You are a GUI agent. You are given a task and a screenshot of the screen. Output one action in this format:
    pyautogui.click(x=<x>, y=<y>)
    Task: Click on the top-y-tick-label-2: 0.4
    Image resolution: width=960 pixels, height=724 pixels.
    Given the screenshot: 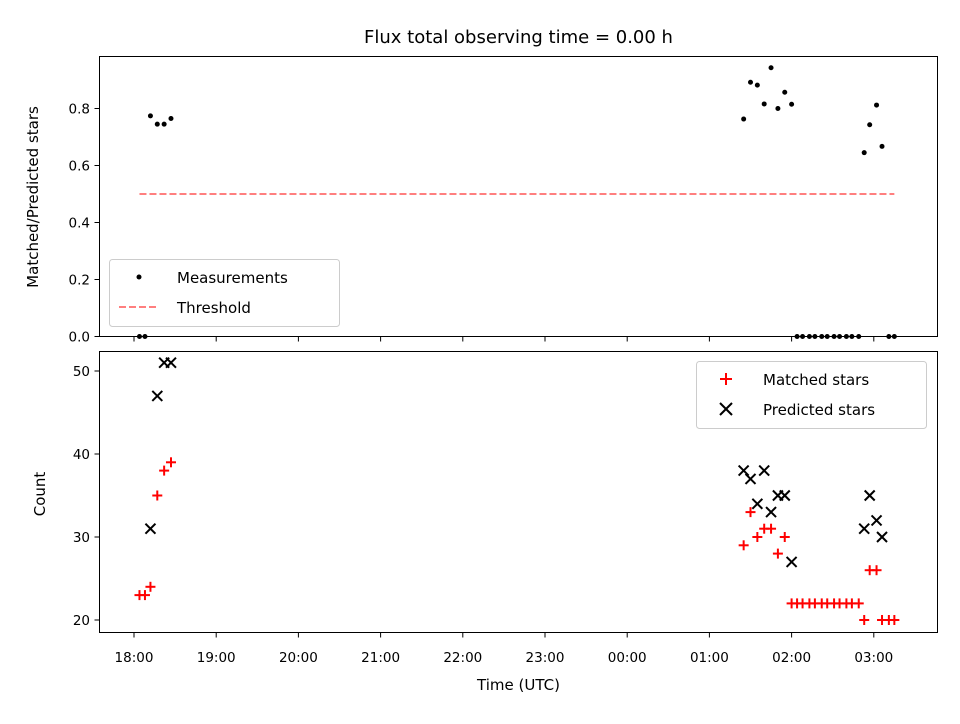 What is the action you would take?
    pyautogui.click(x=79, y=224)
    